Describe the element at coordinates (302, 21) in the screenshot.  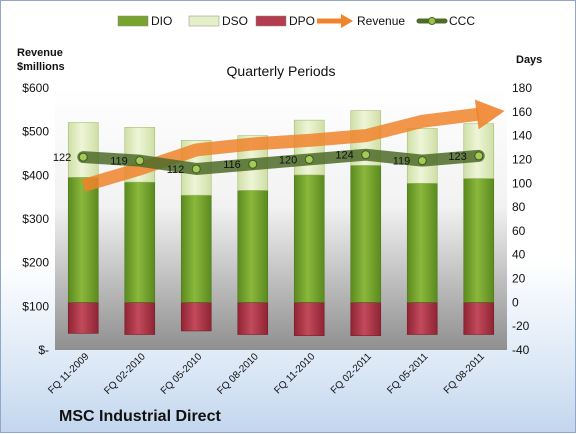
I see `legend-label-dpo: DPO` at that location.